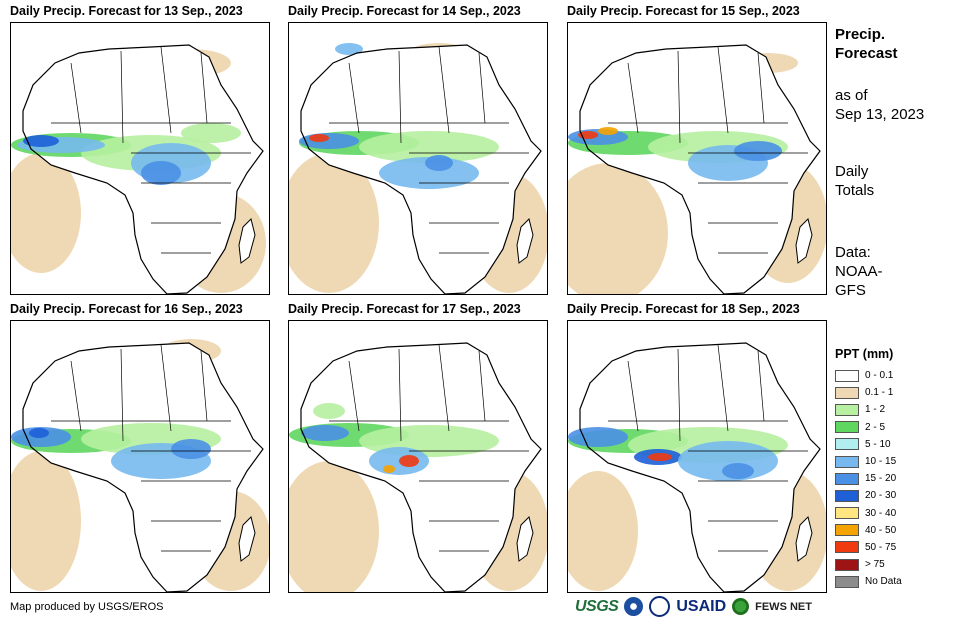 The height and width of the screenshot is (626, 967). I want to click on legend-label: 10 - 15, so click(881, 462).